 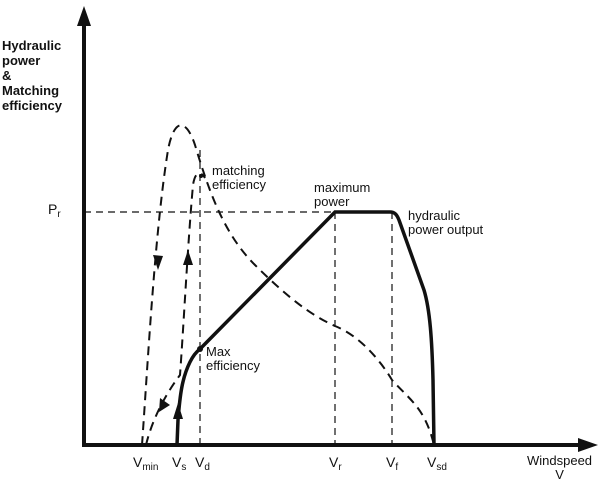 I want to click on arrow-down-right-dashed-icon, so click(x=164, y=405).